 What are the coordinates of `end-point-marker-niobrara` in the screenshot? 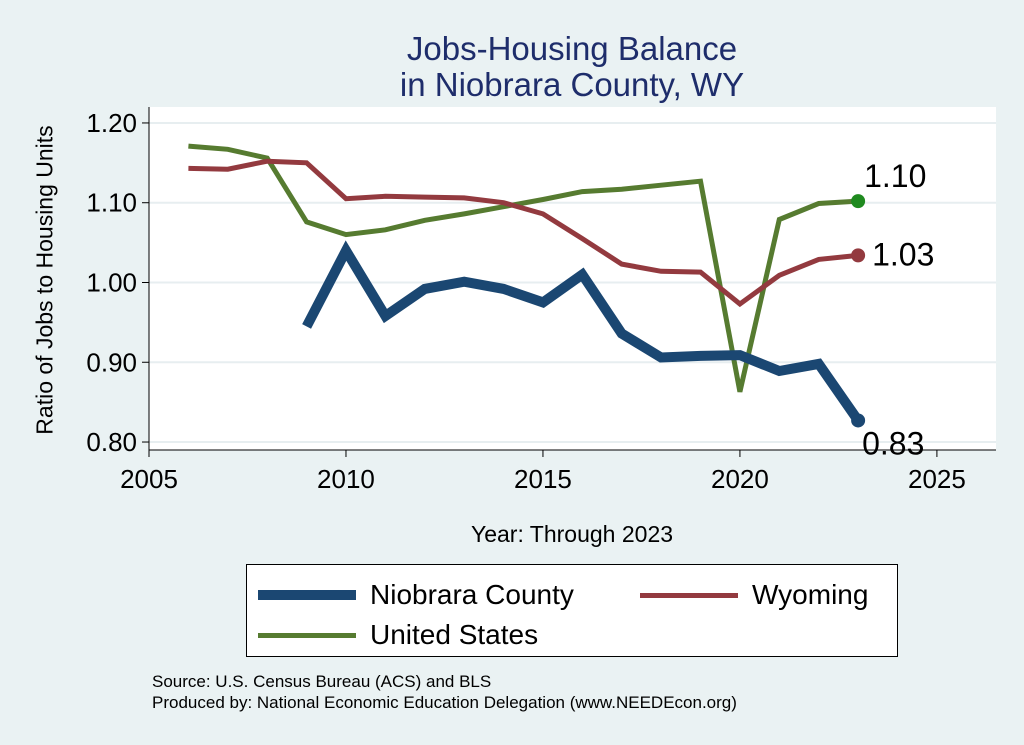 It's located at (858, 420).